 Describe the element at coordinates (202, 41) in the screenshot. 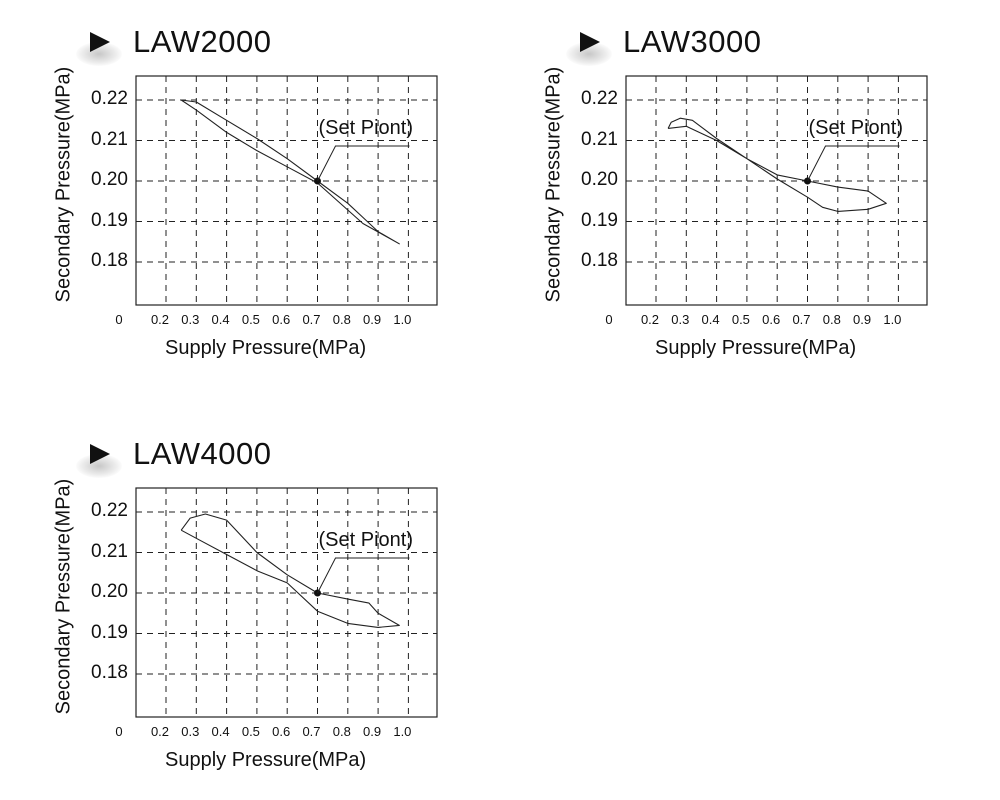

I see `chart-title: LAW2000` at that location.